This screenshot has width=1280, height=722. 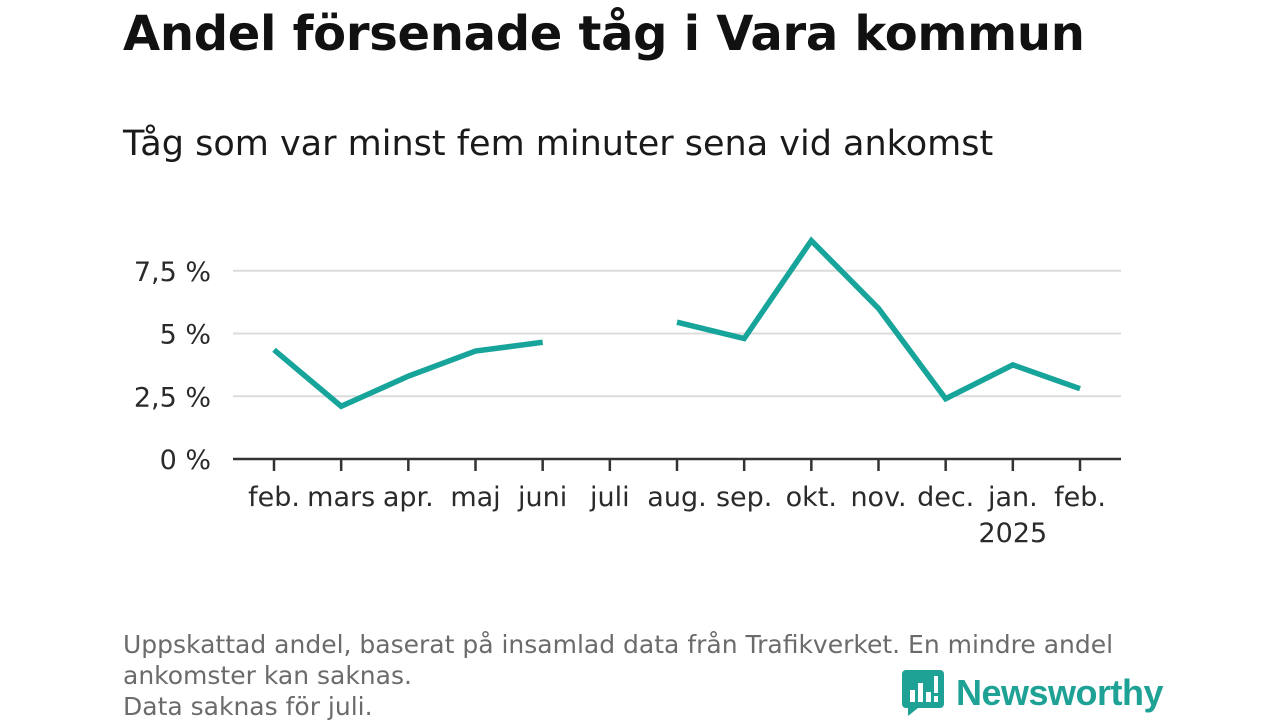 What do you see at coordinates (923, 693) in the screenshot?
I see `bar-chart-speech-icon` at bounding box center [923, 693].